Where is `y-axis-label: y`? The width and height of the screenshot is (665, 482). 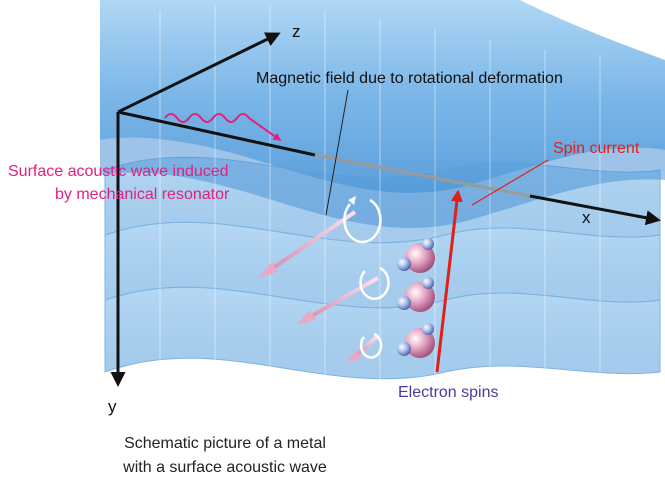
y-axis-label: y is located at coordinates (112, 406).